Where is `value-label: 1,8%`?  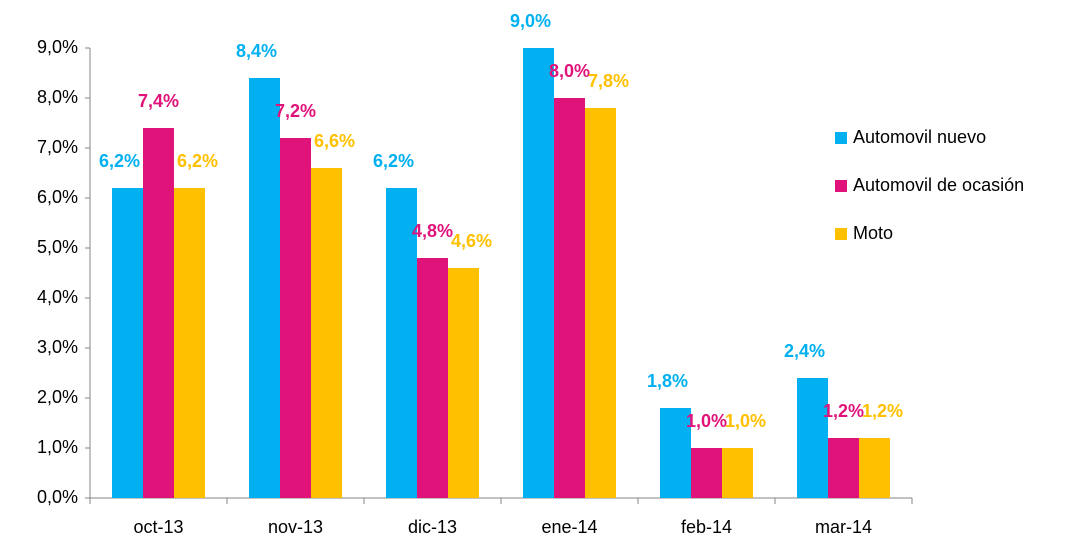
value-label: 1,8% is located at coordinates (667, 381).